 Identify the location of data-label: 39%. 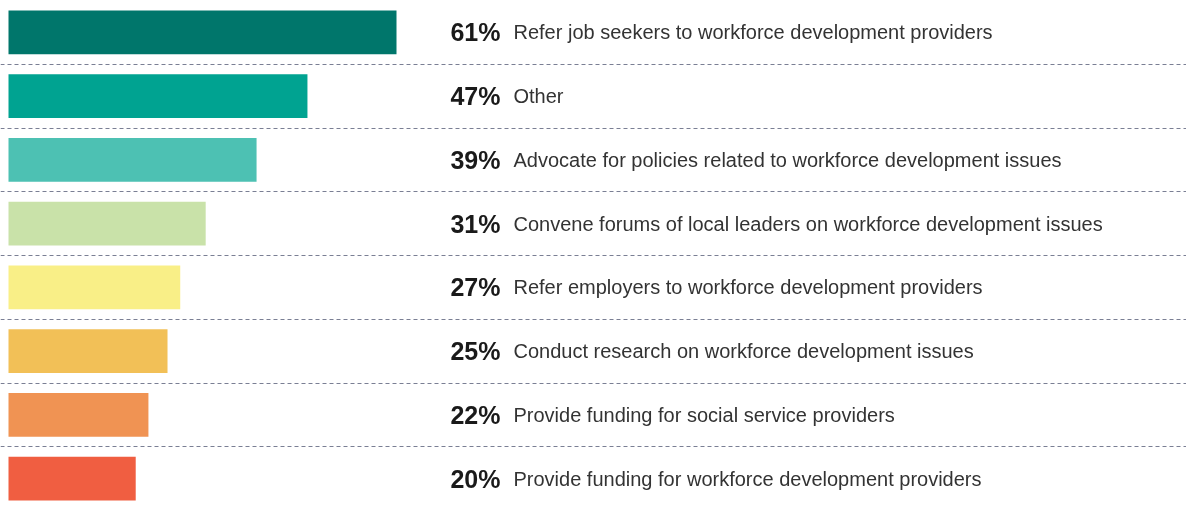
(475, 159).